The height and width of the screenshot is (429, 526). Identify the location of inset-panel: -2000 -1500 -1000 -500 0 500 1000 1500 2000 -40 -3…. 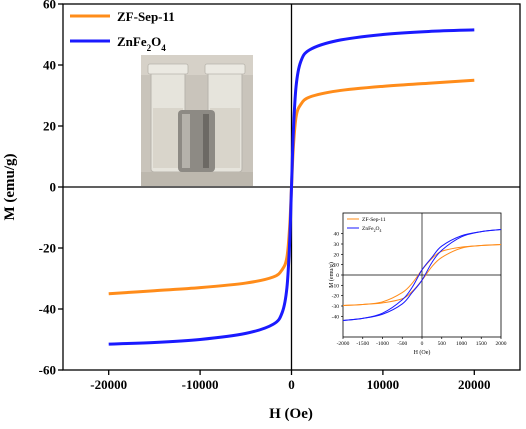
(417, 284).